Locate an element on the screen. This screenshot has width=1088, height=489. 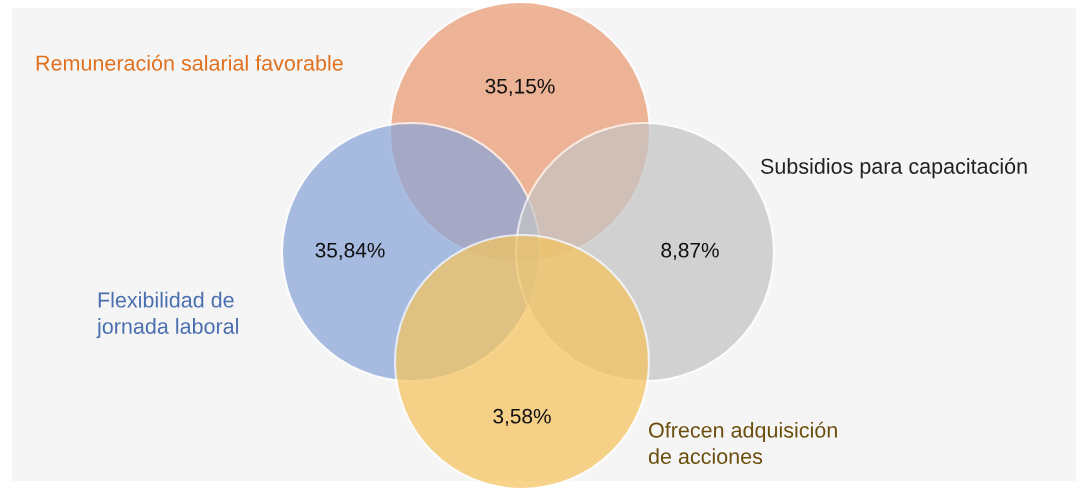
data-label: 3,58% is located at coordinates (522, 417).